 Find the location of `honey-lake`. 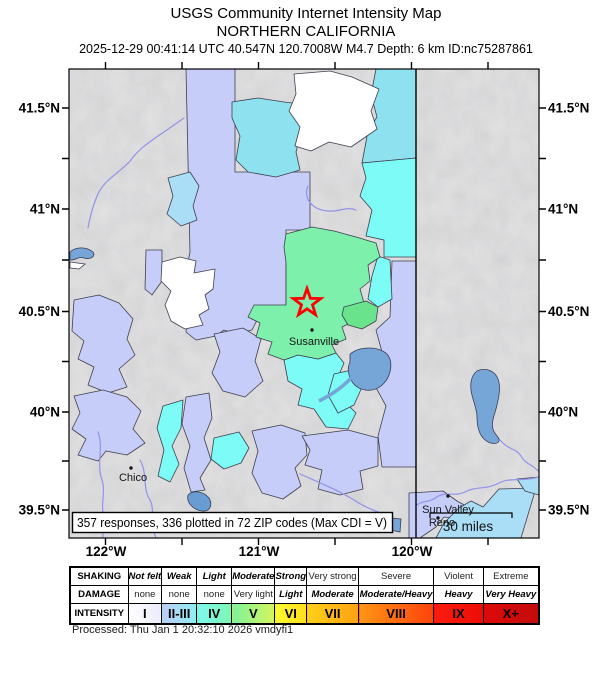

honey-lake is located at coordinates (369, 369).